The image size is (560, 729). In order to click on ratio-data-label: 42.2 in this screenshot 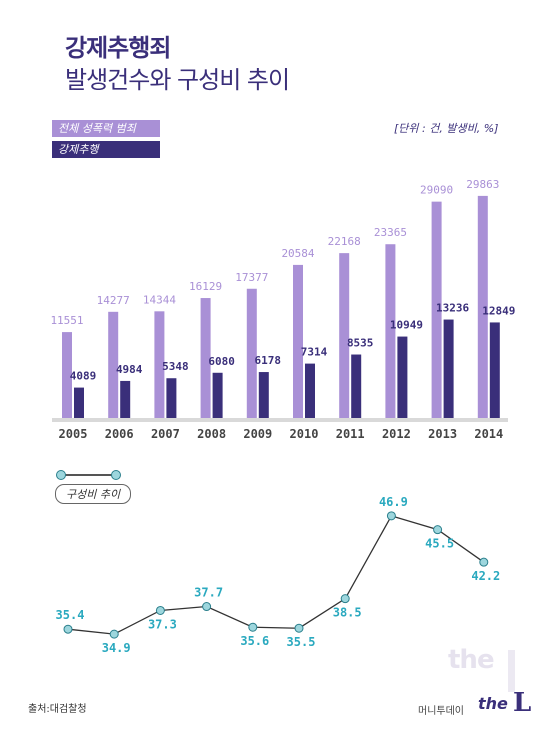, I will do `click(485, 576)`.